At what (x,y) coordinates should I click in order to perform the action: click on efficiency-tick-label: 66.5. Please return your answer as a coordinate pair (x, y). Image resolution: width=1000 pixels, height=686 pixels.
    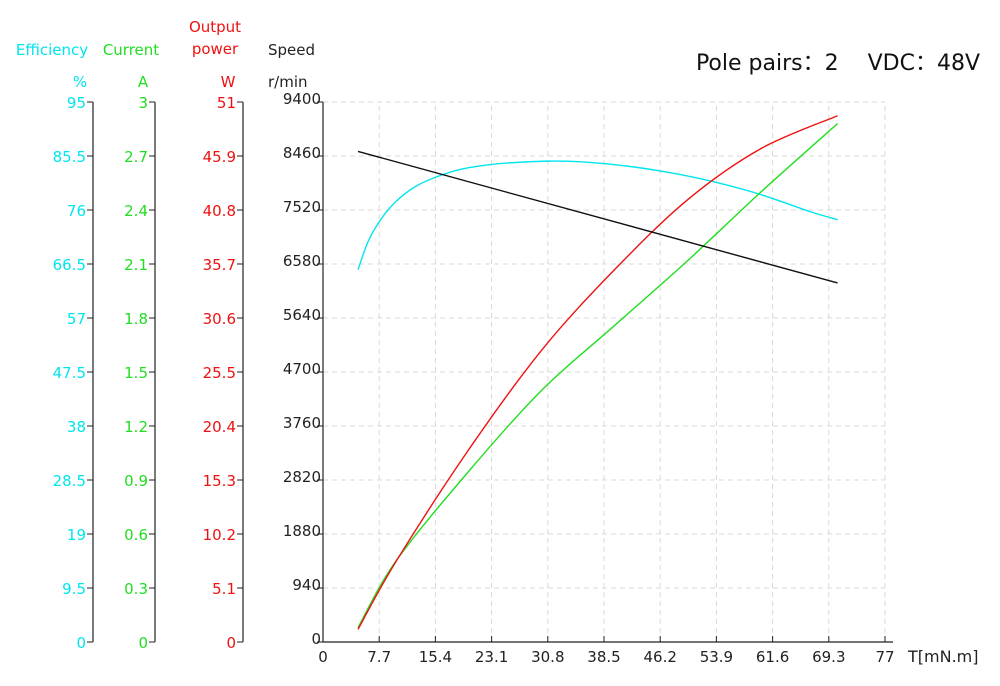
    Looking at the image, I should click on (69, 265).